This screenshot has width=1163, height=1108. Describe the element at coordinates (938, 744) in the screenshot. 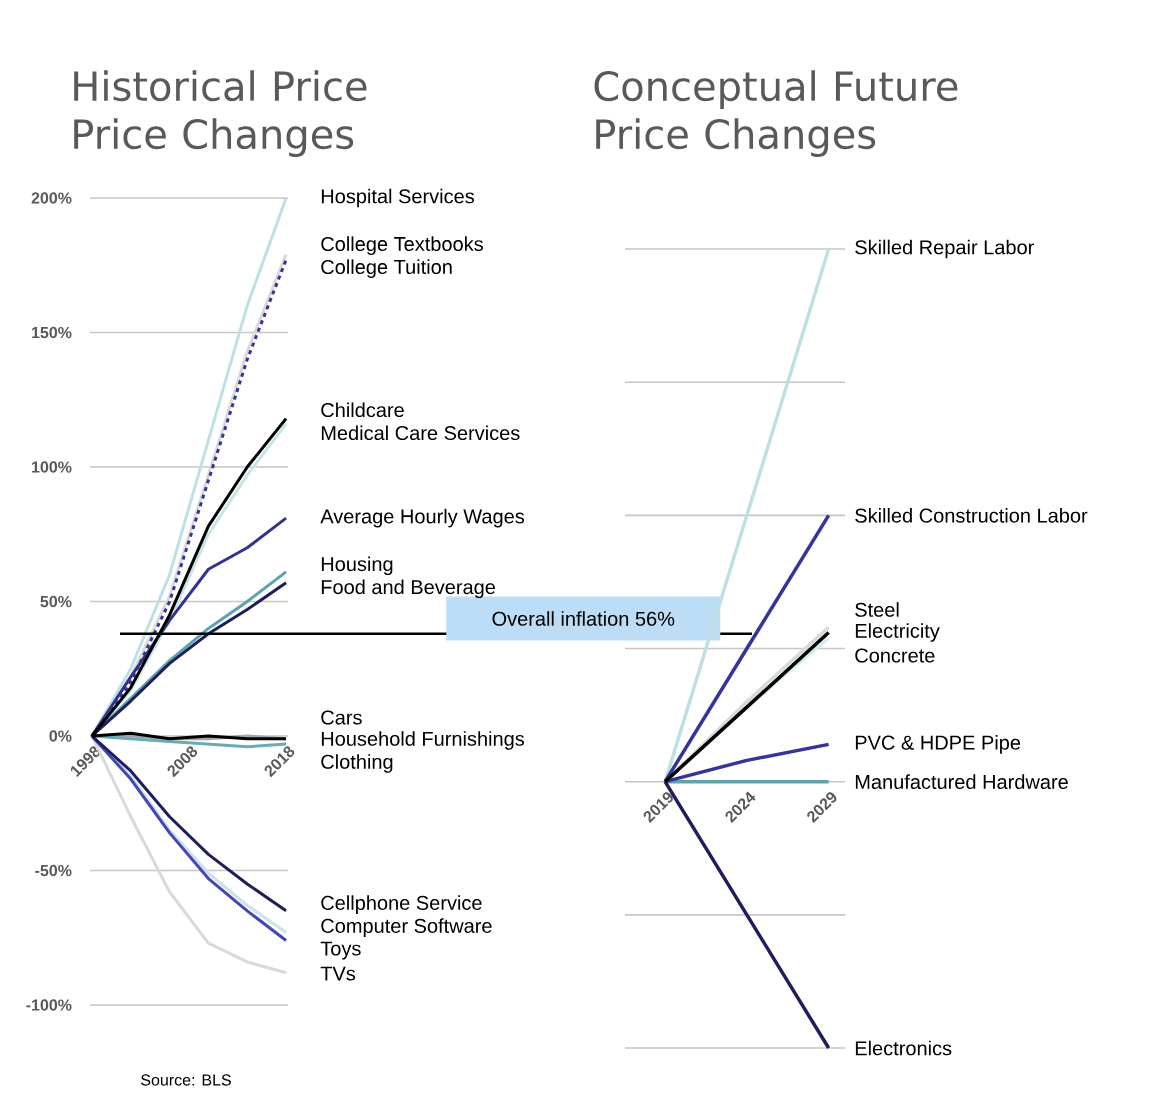

I see `series-label: PVC & HDPE Pipe` at that location.